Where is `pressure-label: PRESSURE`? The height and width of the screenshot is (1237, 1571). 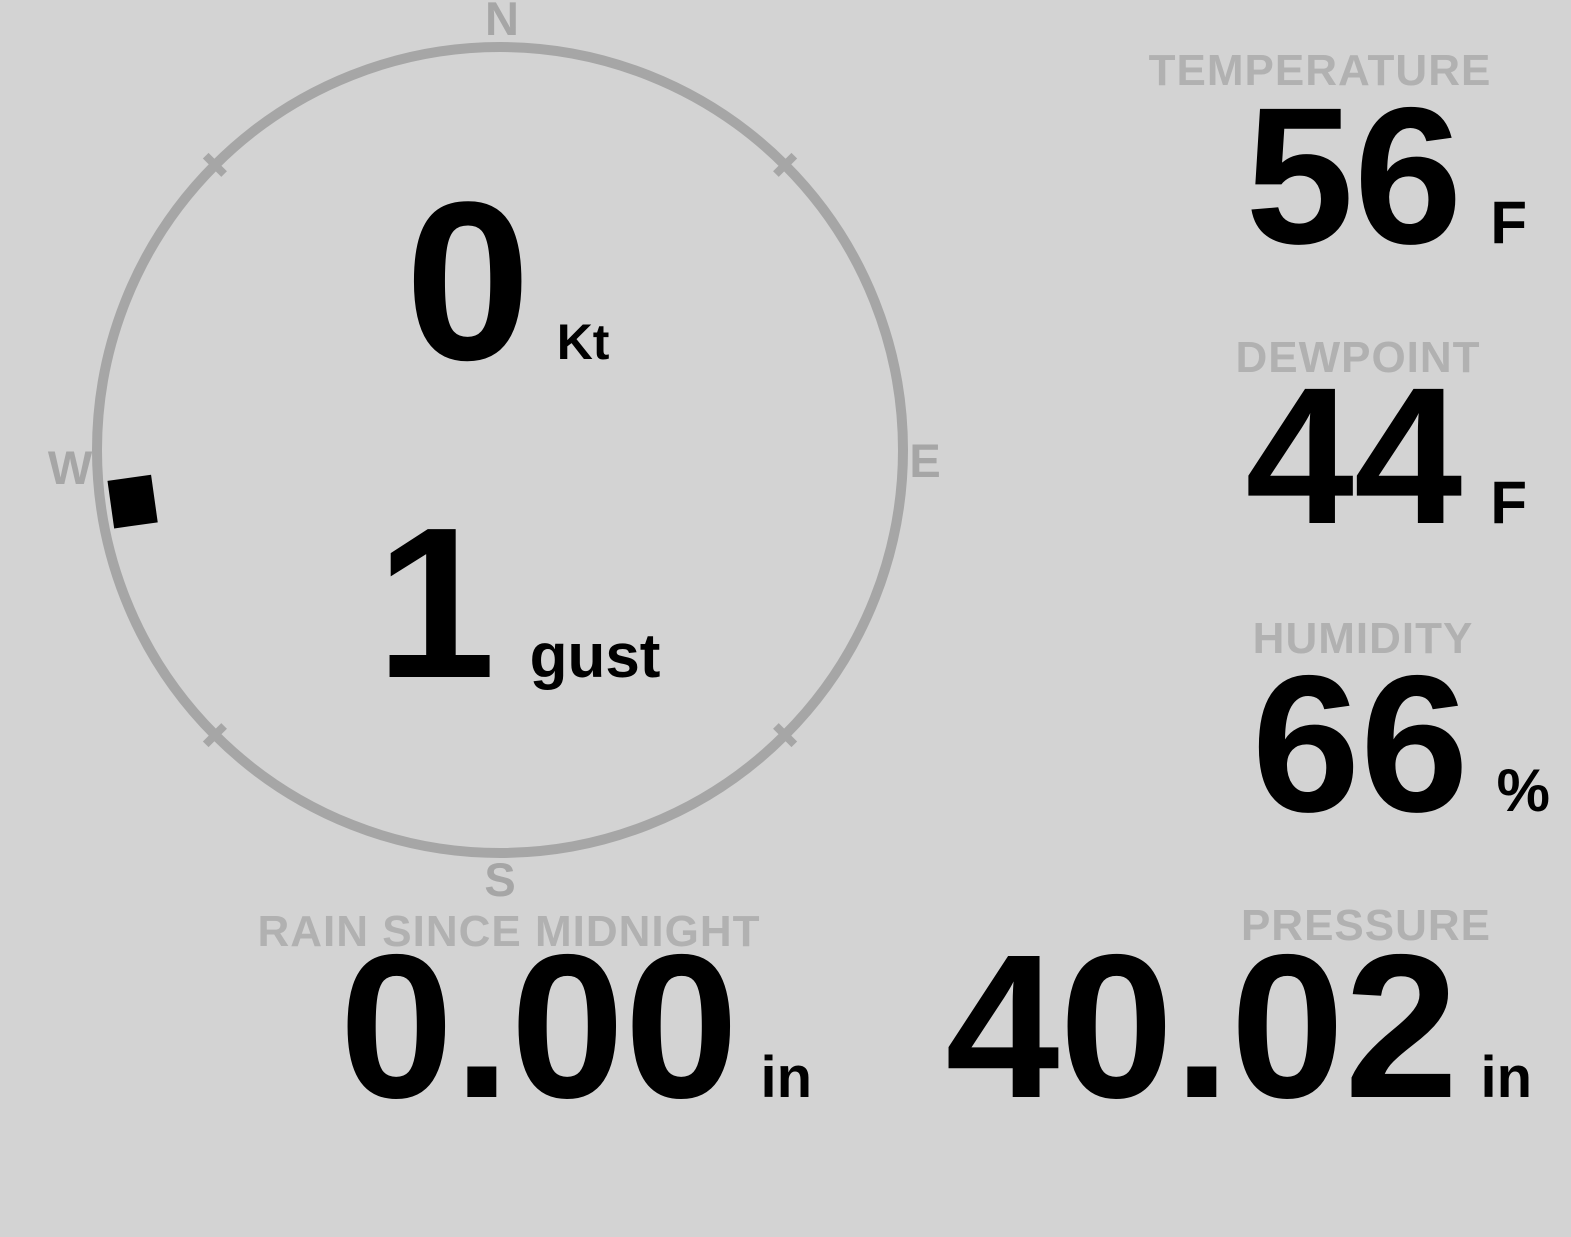
pressure-label: PRESSURE is located at coordinates (1366, 925).